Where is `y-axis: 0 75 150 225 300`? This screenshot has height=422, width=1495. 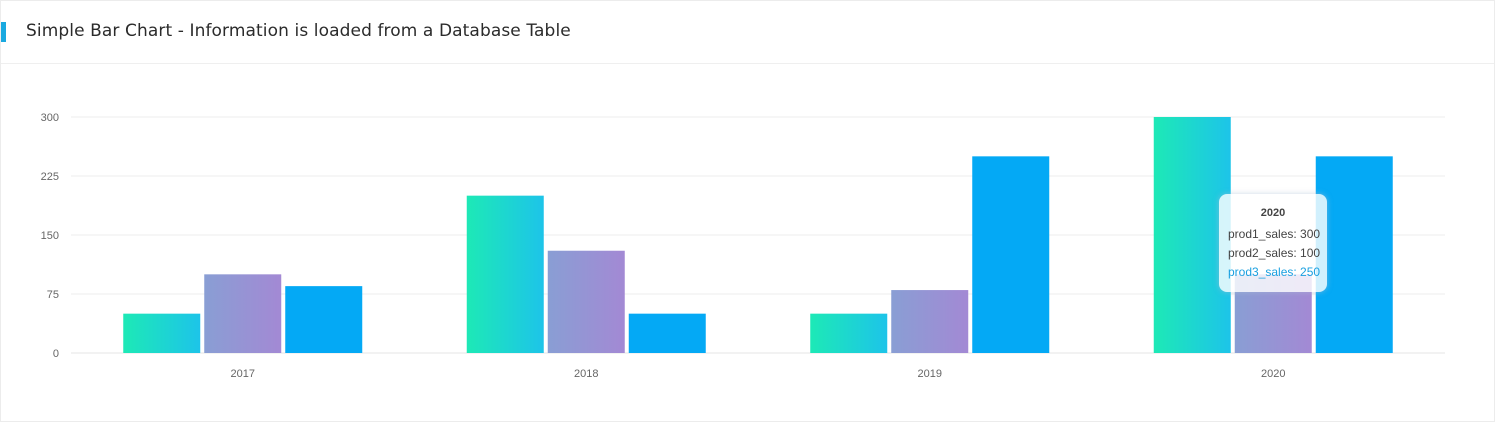 y-axis: 0 75 150 225 300 is located at coordinates (50, 236).